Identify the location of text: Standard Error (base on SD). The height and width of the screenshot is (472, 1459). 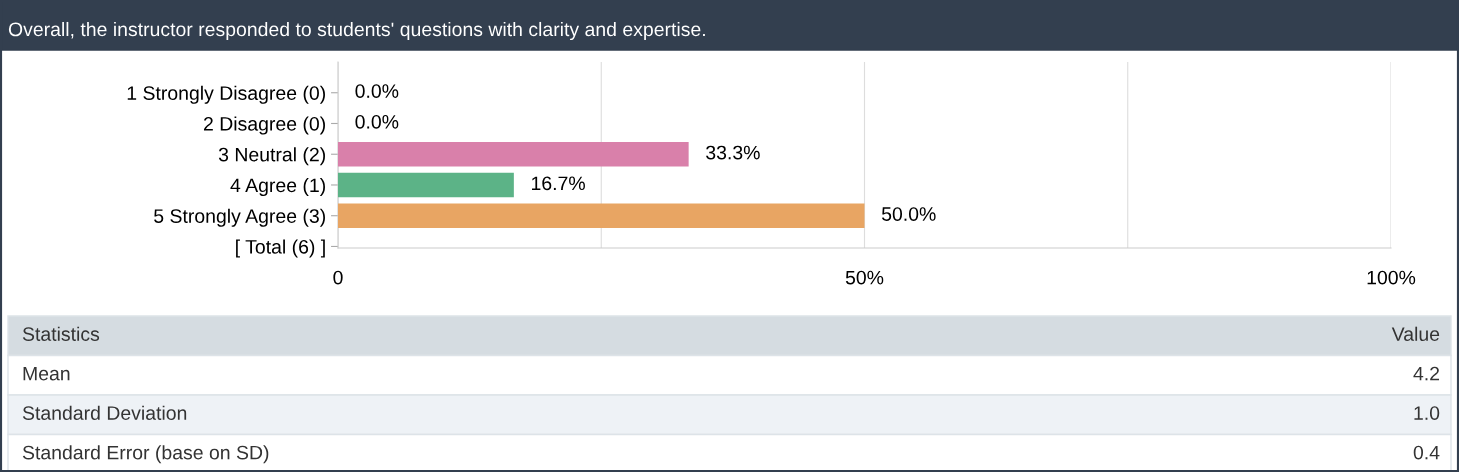
(145, 454).